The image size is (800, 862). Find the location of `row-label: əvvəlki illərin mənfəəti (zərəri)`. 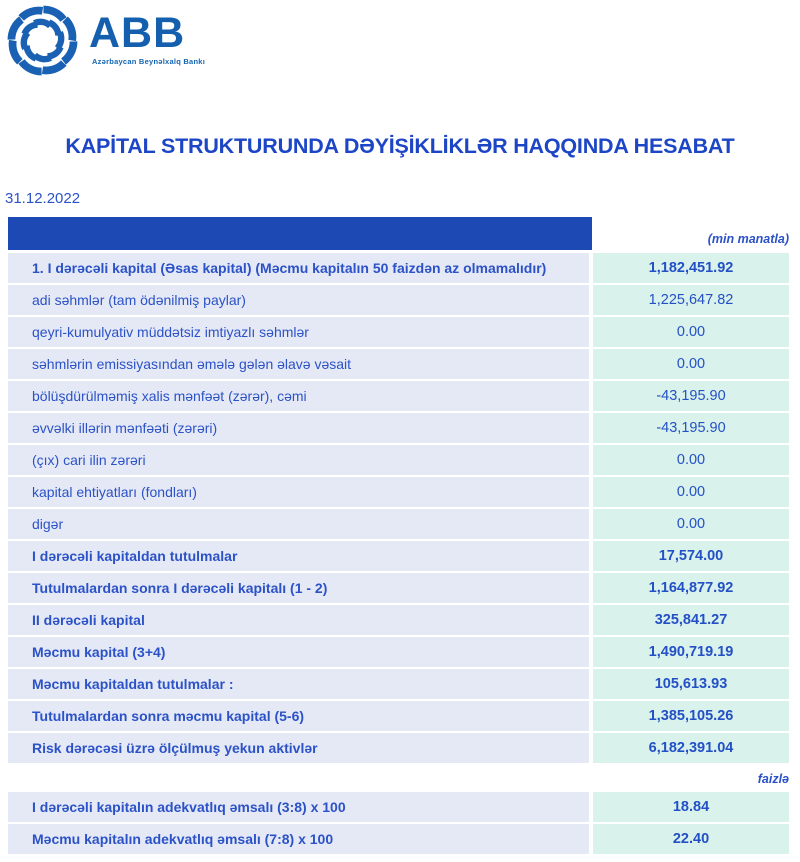

row-label: əvvəlki illərin mənfəəti (zərəri) is located at coordinates (298, 428).